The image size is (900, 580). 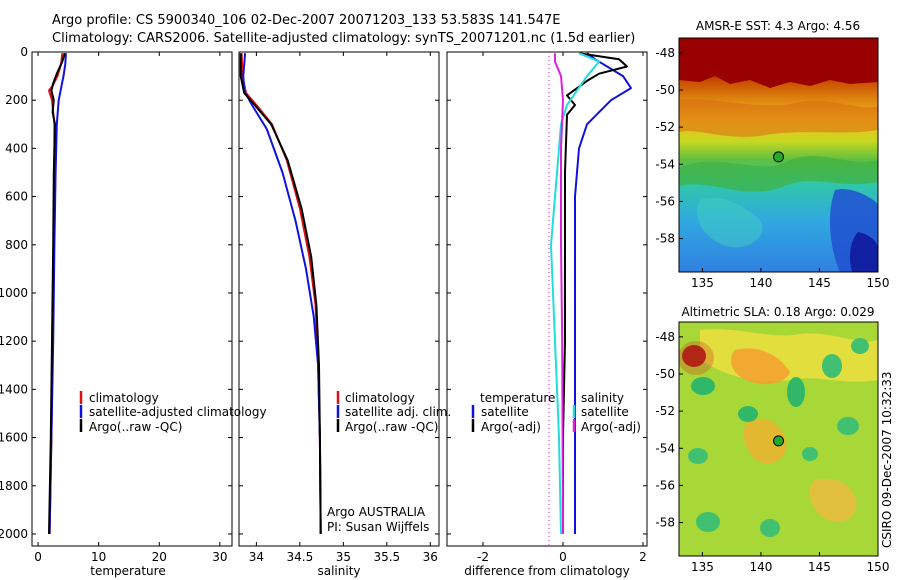 I want to click on side-timestamp: CSIRO 09-Dec-2007 10:32:33, so click(x=887, y=459).